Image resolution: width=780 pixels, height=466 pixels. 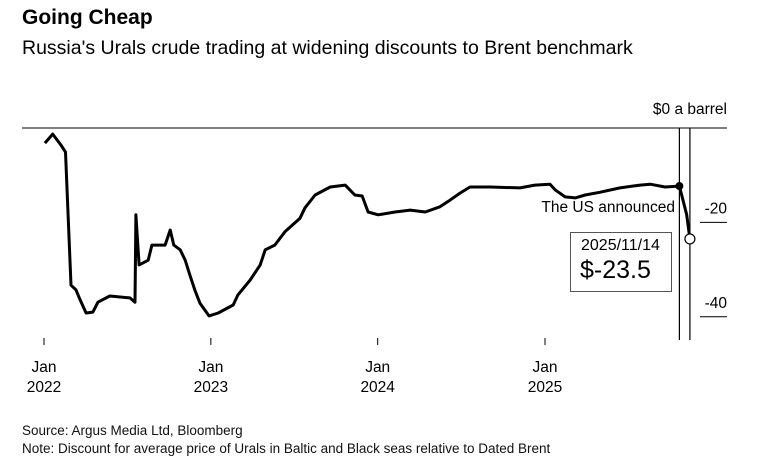 I want to click on annotation-text: The US announced, so click(x=608, y=207).